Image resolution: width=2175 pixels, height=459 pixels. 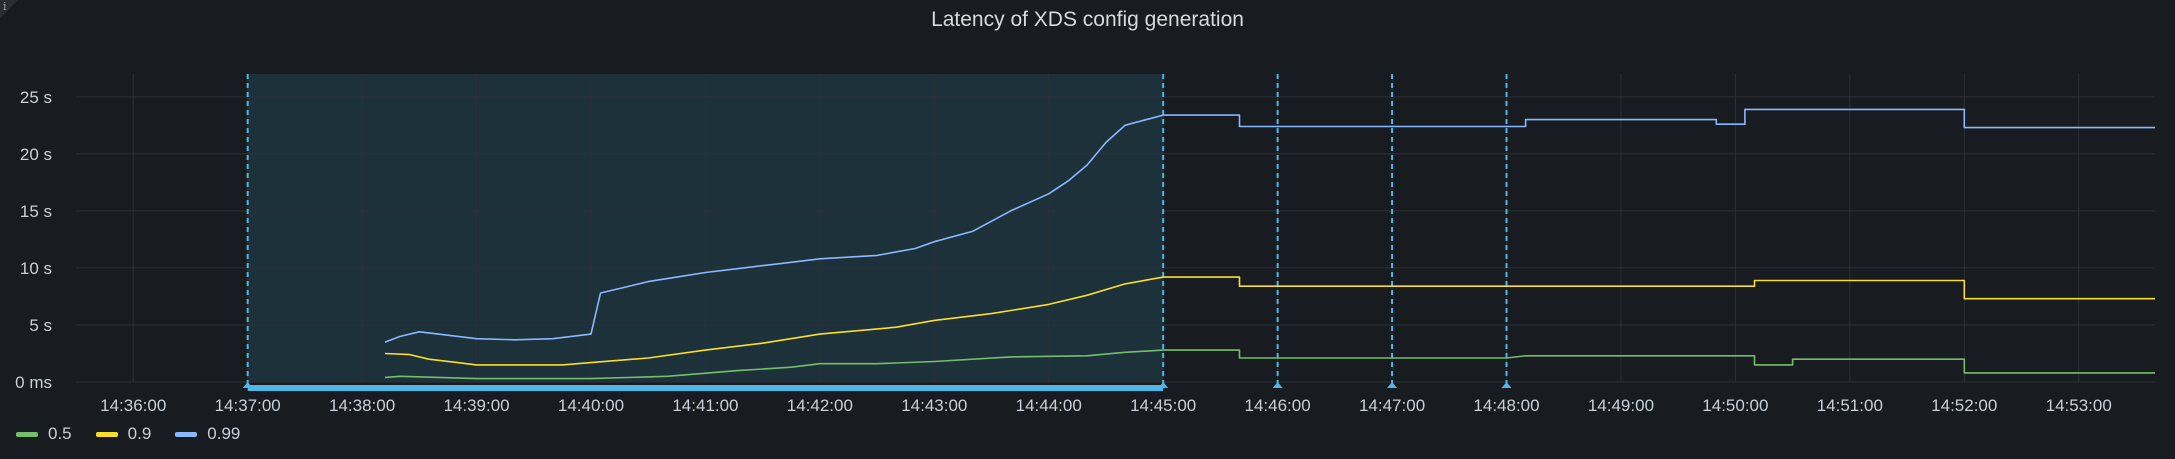 I want to click on y-tick-label: 20 s, so click(x=36, y=154).